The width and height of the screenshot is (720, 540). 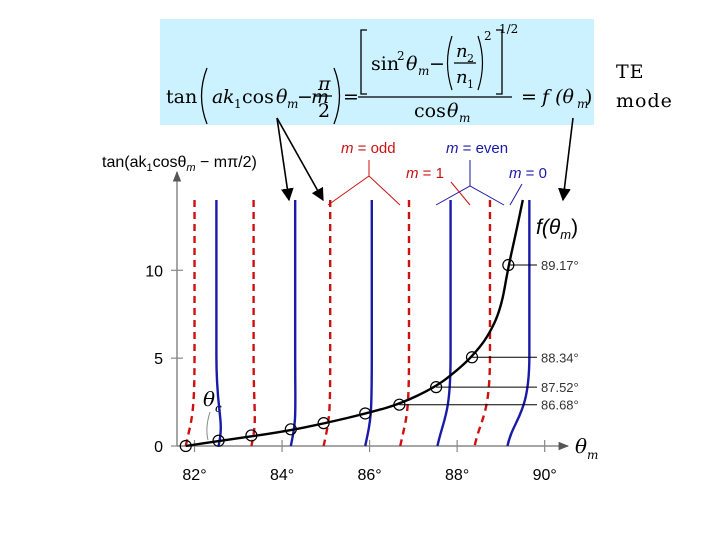 I want to click on legend-m1: m = 1, so click(x=425, y=173).